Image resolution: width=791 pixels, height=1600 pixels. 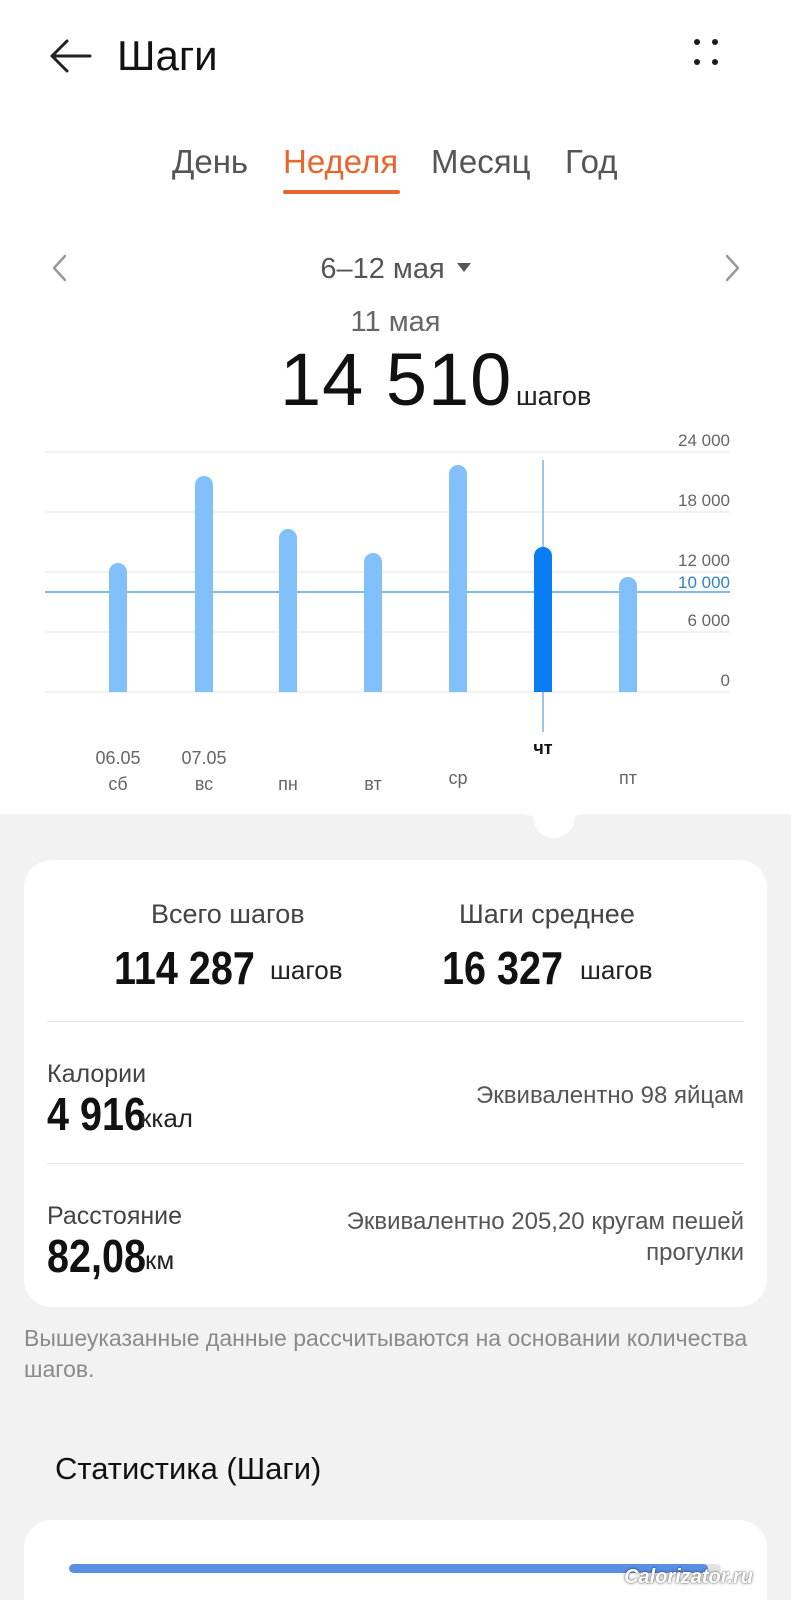 What do you see at coordinates (210, 161) in the screenshot?
I see `tab-day: День` at bounding box center [210, 161].